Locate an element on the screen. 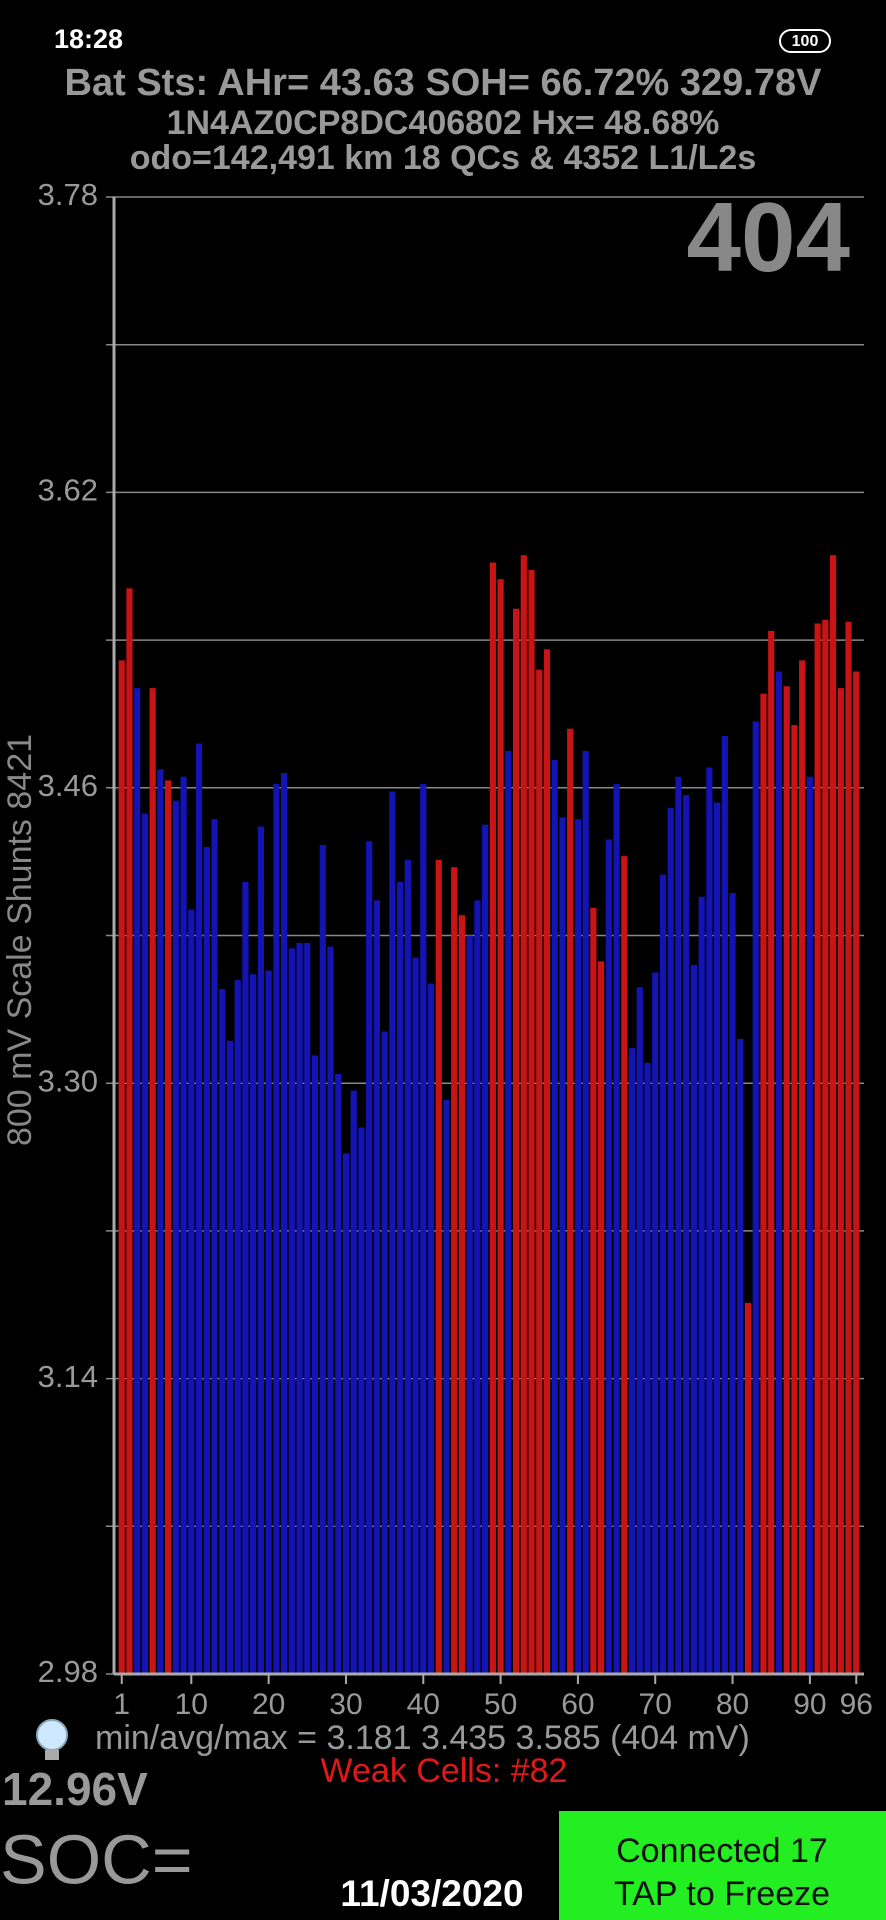  x-tick-label: 20 is located at coordinates (268, 1704).